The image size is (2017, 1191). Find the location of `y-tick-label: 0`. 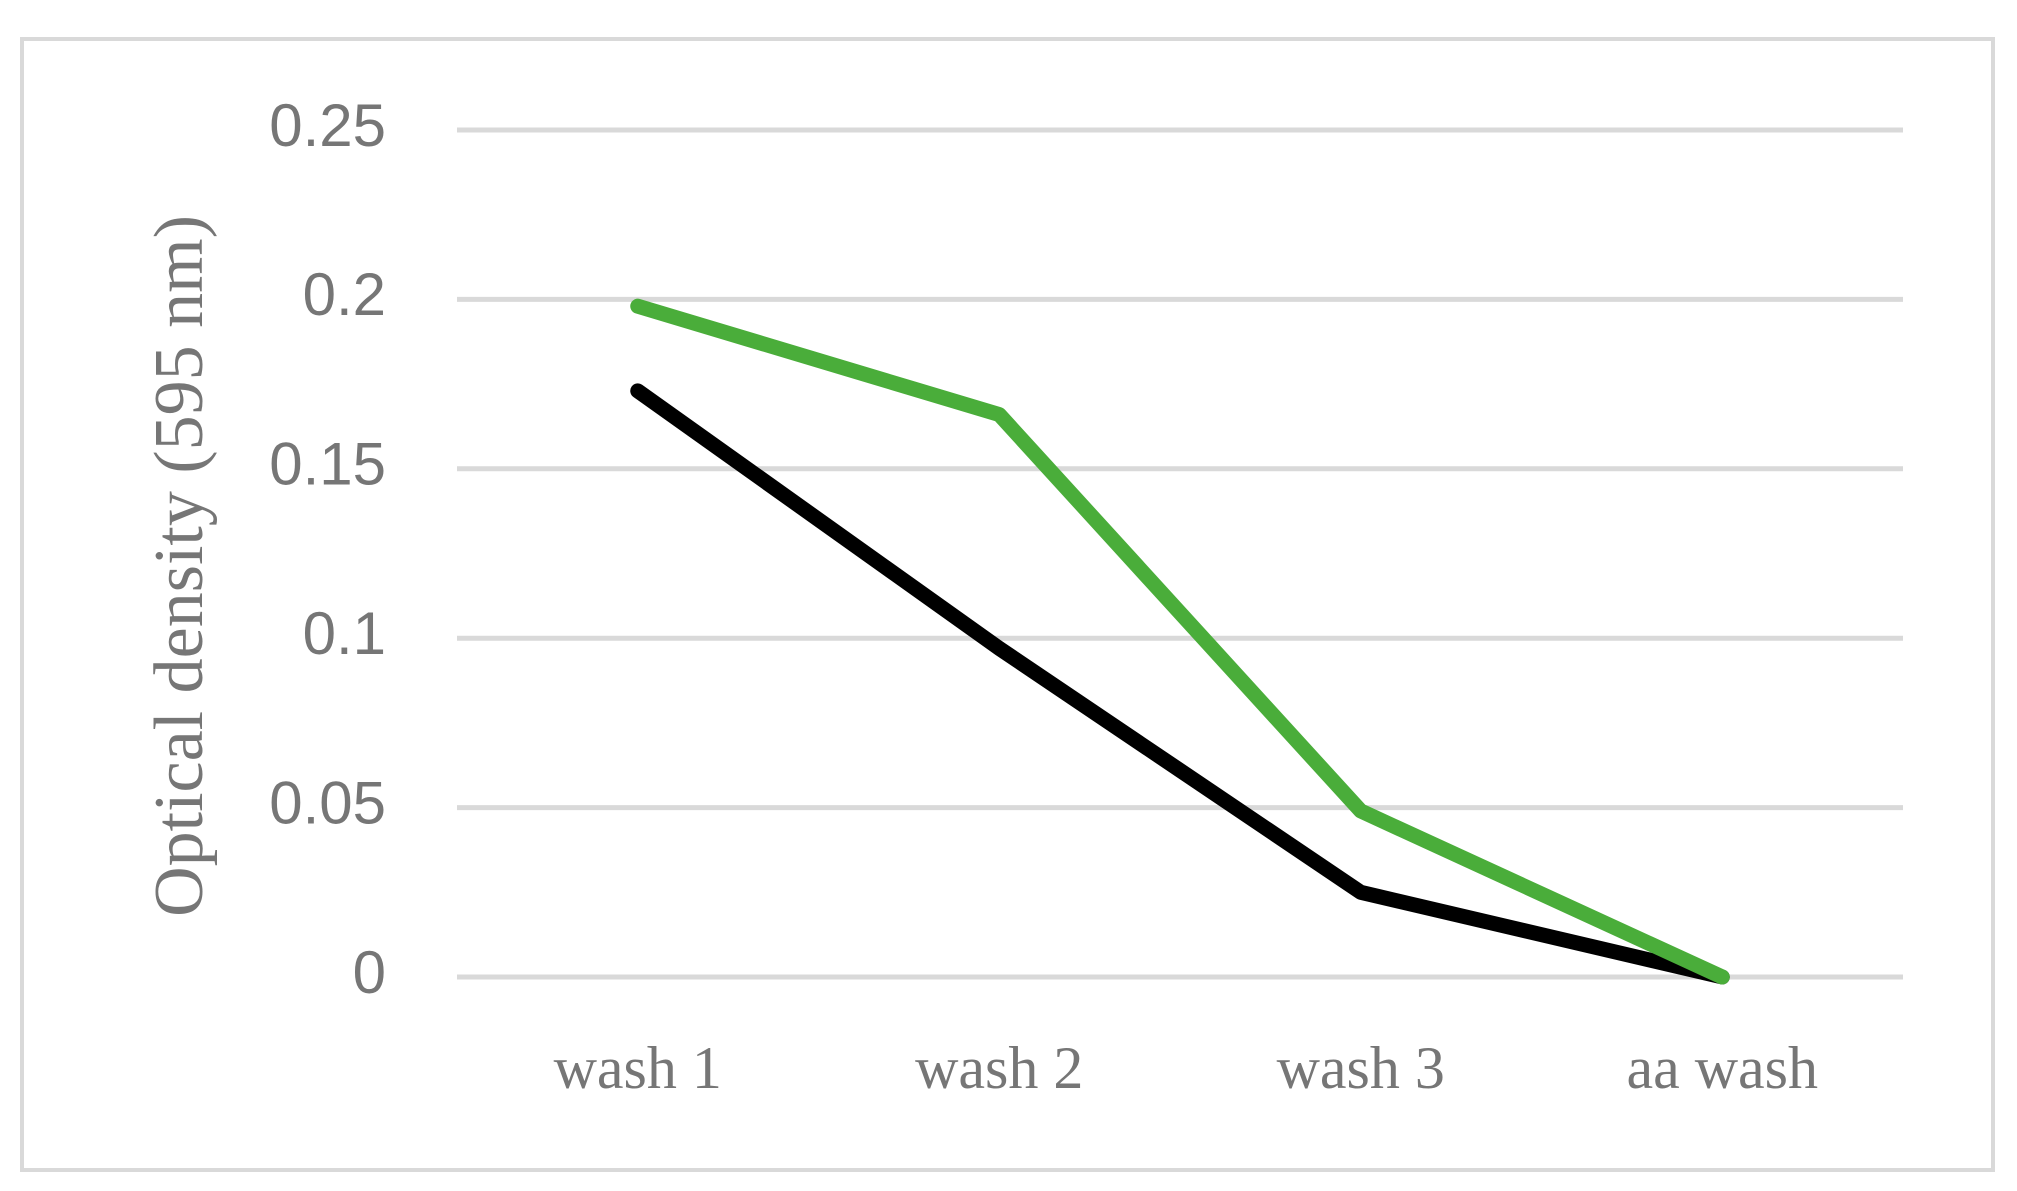

y-tick-label: 0 is located at coordinates (369, 972).